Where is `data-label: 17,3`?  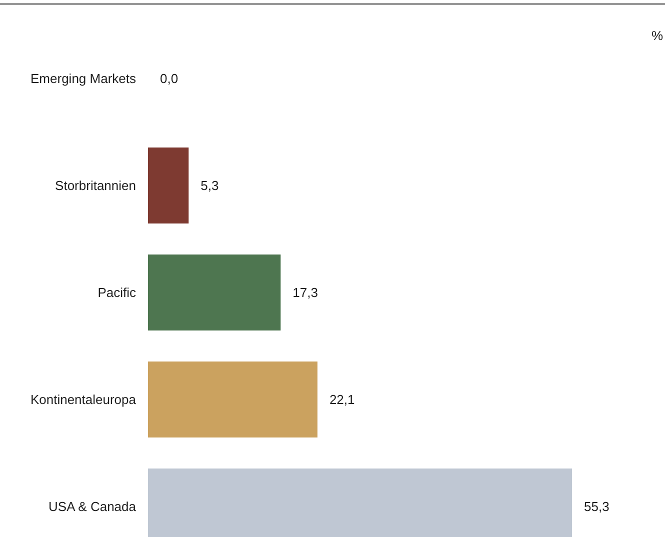
data-label: 17,3 is located at coordinates (305, 292).